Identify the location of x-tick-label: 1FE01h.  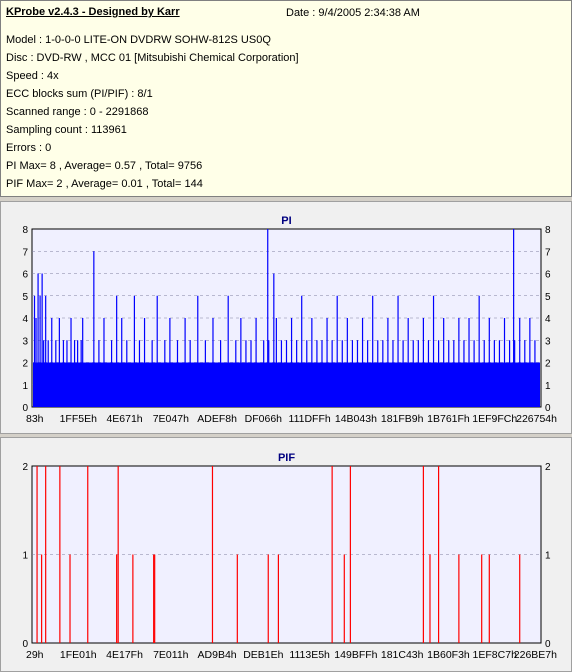
(78, 655).